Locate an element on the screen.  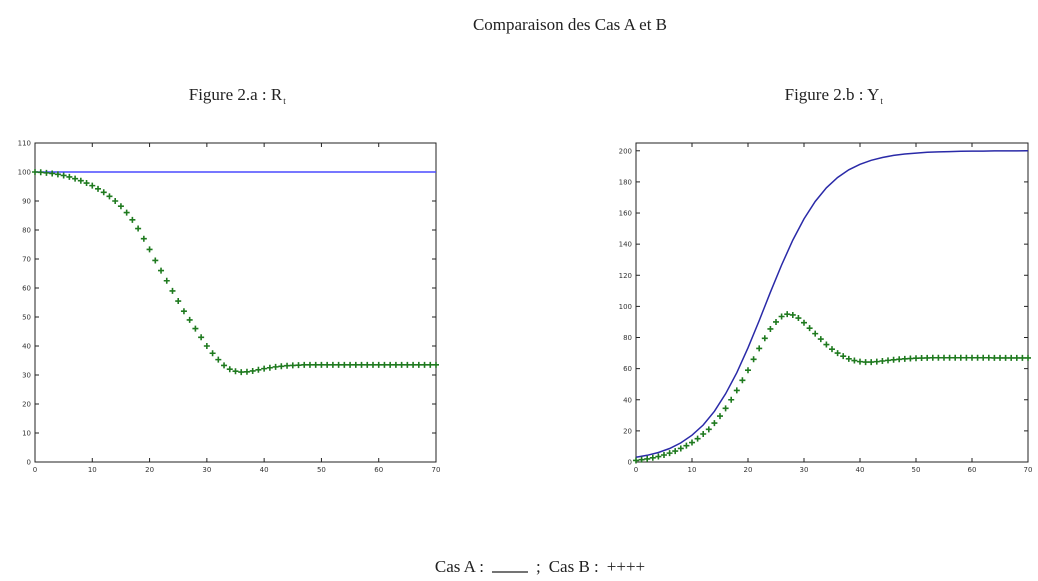
y-tick-label: 20 is located at coordinates (627, 431).